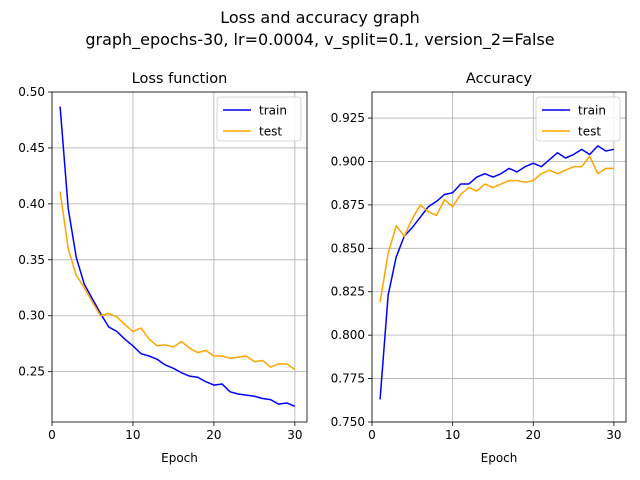  What do you see at coordinates (348, 422) in the screenshot?
I see `y-tick-label: 0.750` at bounding box center [348, 422].